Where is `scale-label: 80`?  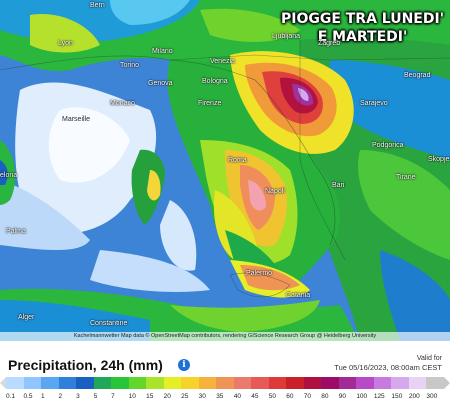
scale-label: 80 is located at coordinates (325, 396).